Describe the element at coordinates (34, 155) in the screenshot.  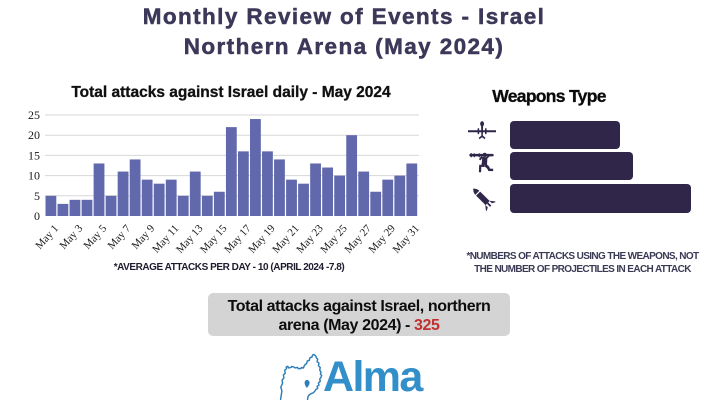
I see `svg-text: 15` at that location.